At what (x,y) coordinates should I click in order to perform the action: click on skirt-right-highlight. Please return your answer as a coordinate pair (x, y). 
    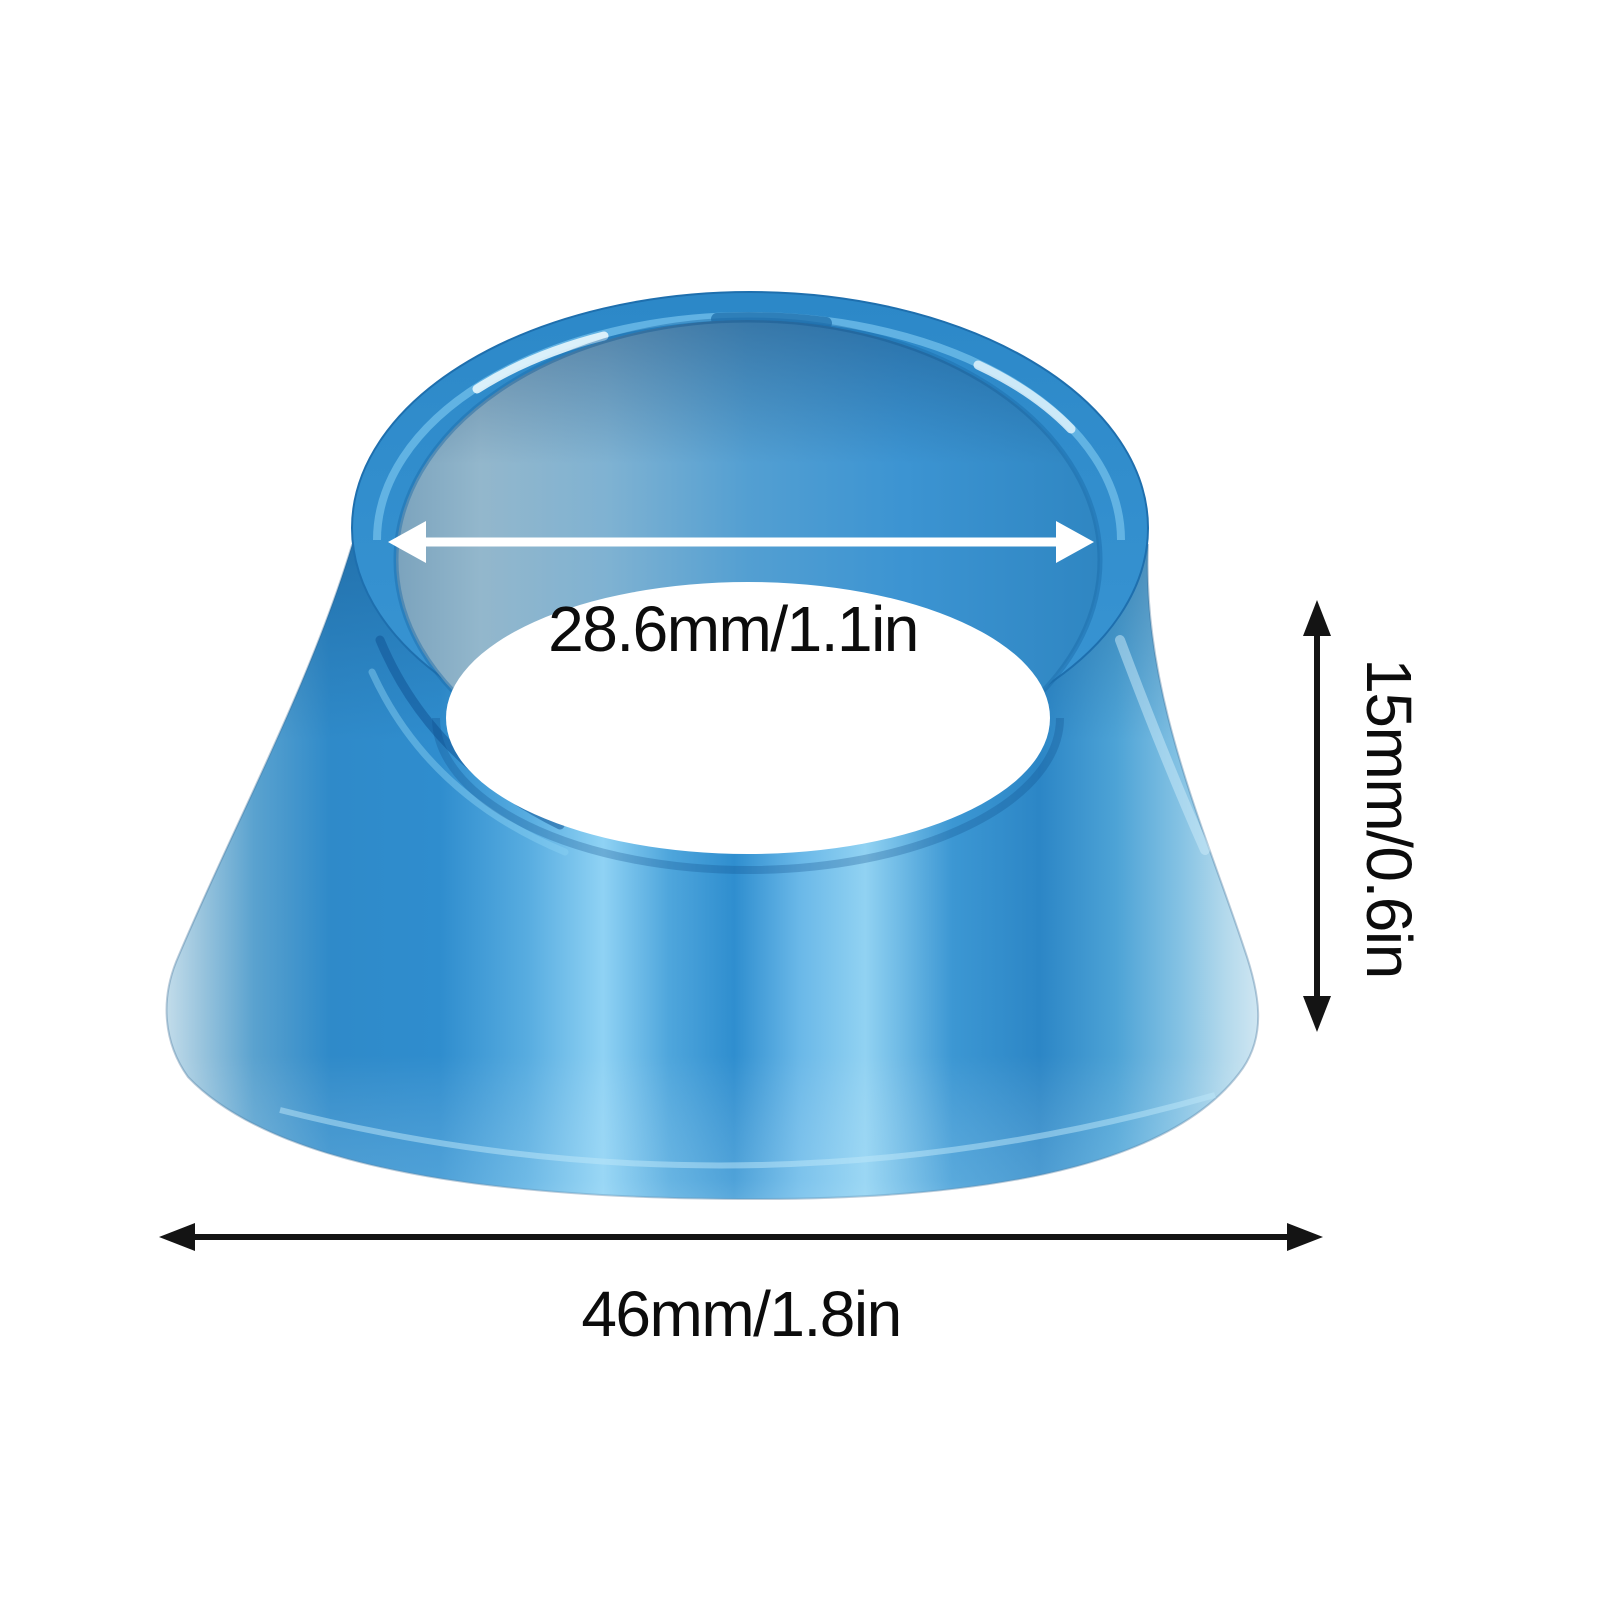
    Looking at the image, I should click on (1162, 745).